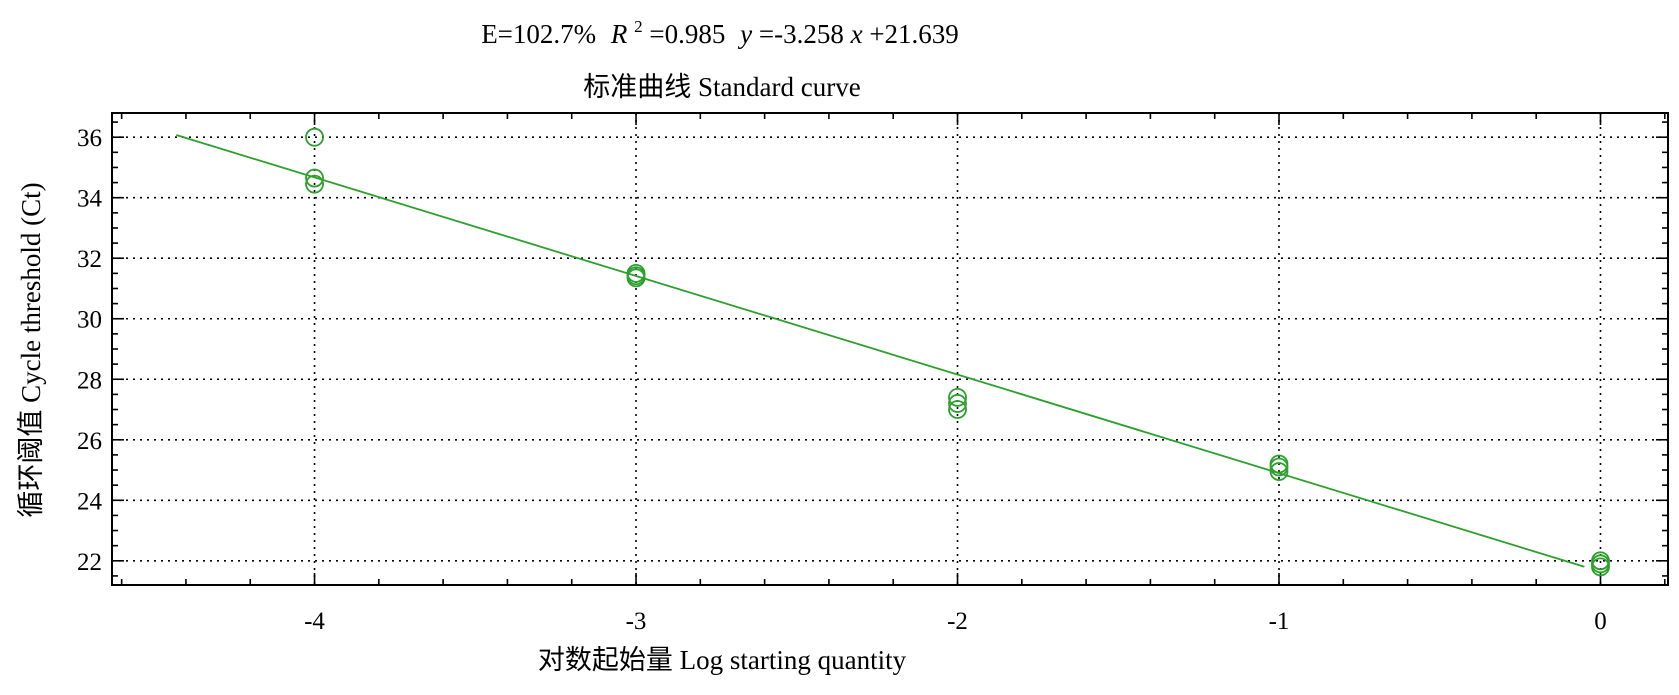 The width and height of the screenshot is (1679, 695). Describe the element at coordinates (89, 380) in the screenshot. I see `y-tick-label: 28` at that location.